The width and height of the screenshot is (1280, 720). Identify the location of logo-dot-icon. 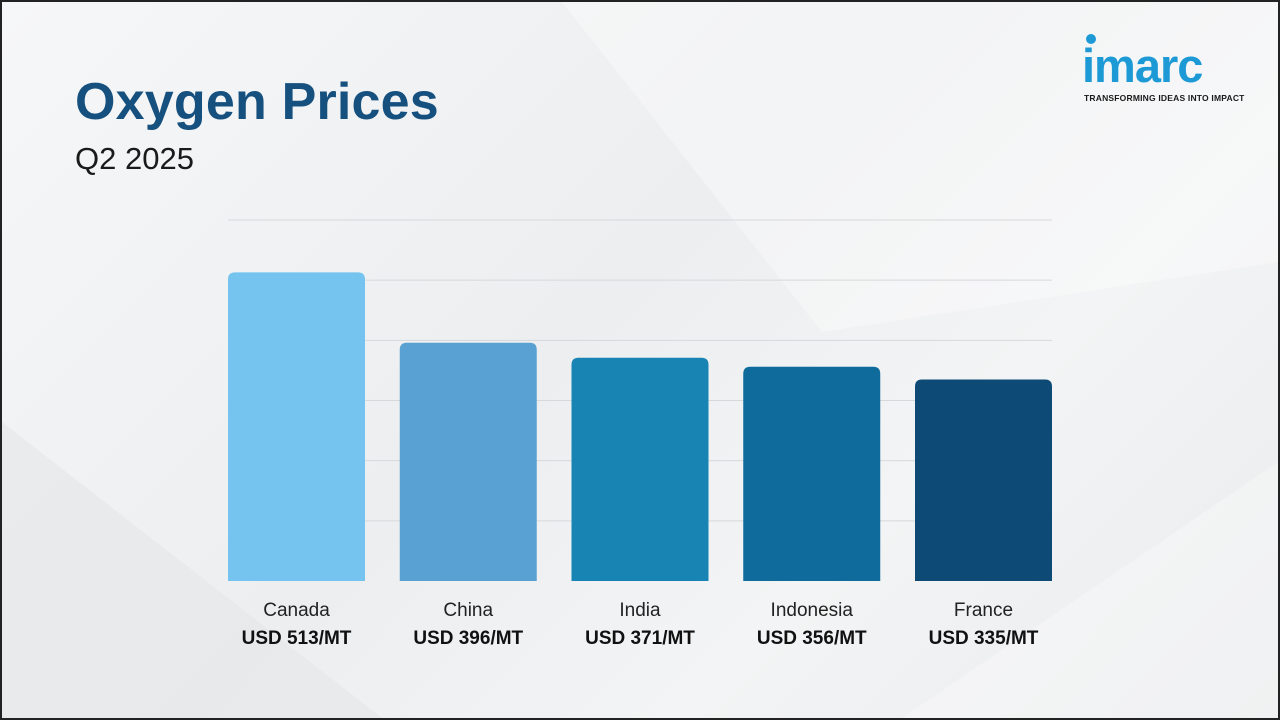
(1091, 39).